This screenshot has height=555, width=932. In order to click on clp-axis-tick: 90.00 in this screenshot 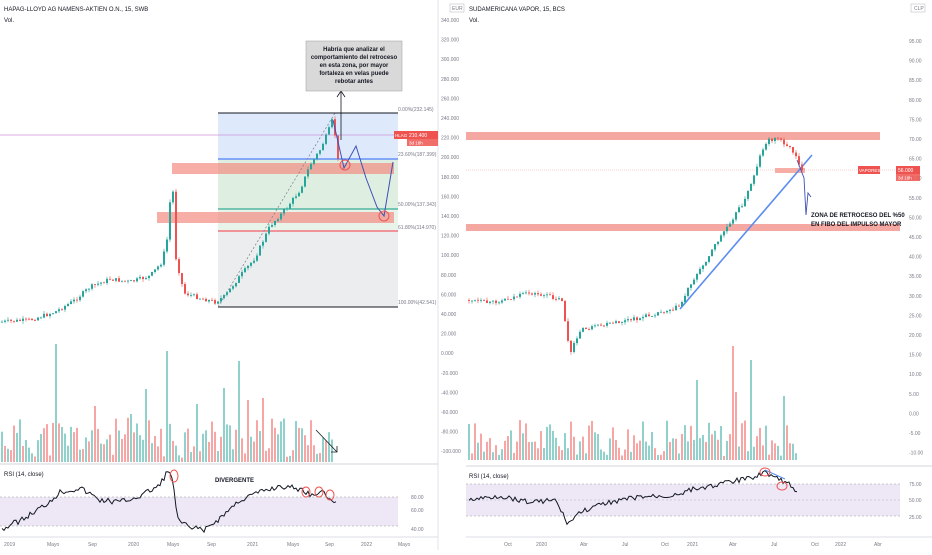, I will do `click(915, 62)`.